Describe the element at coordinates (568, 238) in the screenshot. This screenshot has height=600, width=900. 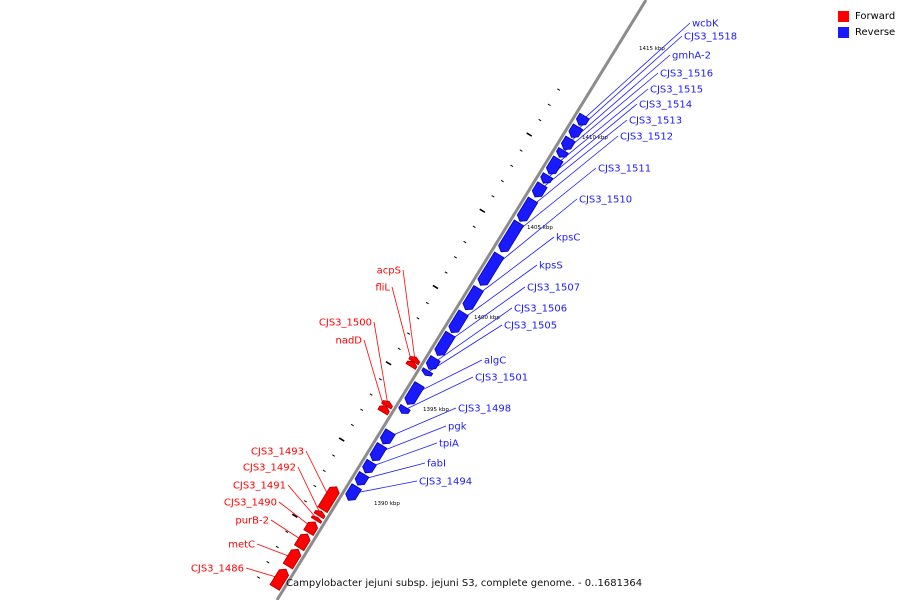
I see `gene-label-kpsC: kpsC` at that location.